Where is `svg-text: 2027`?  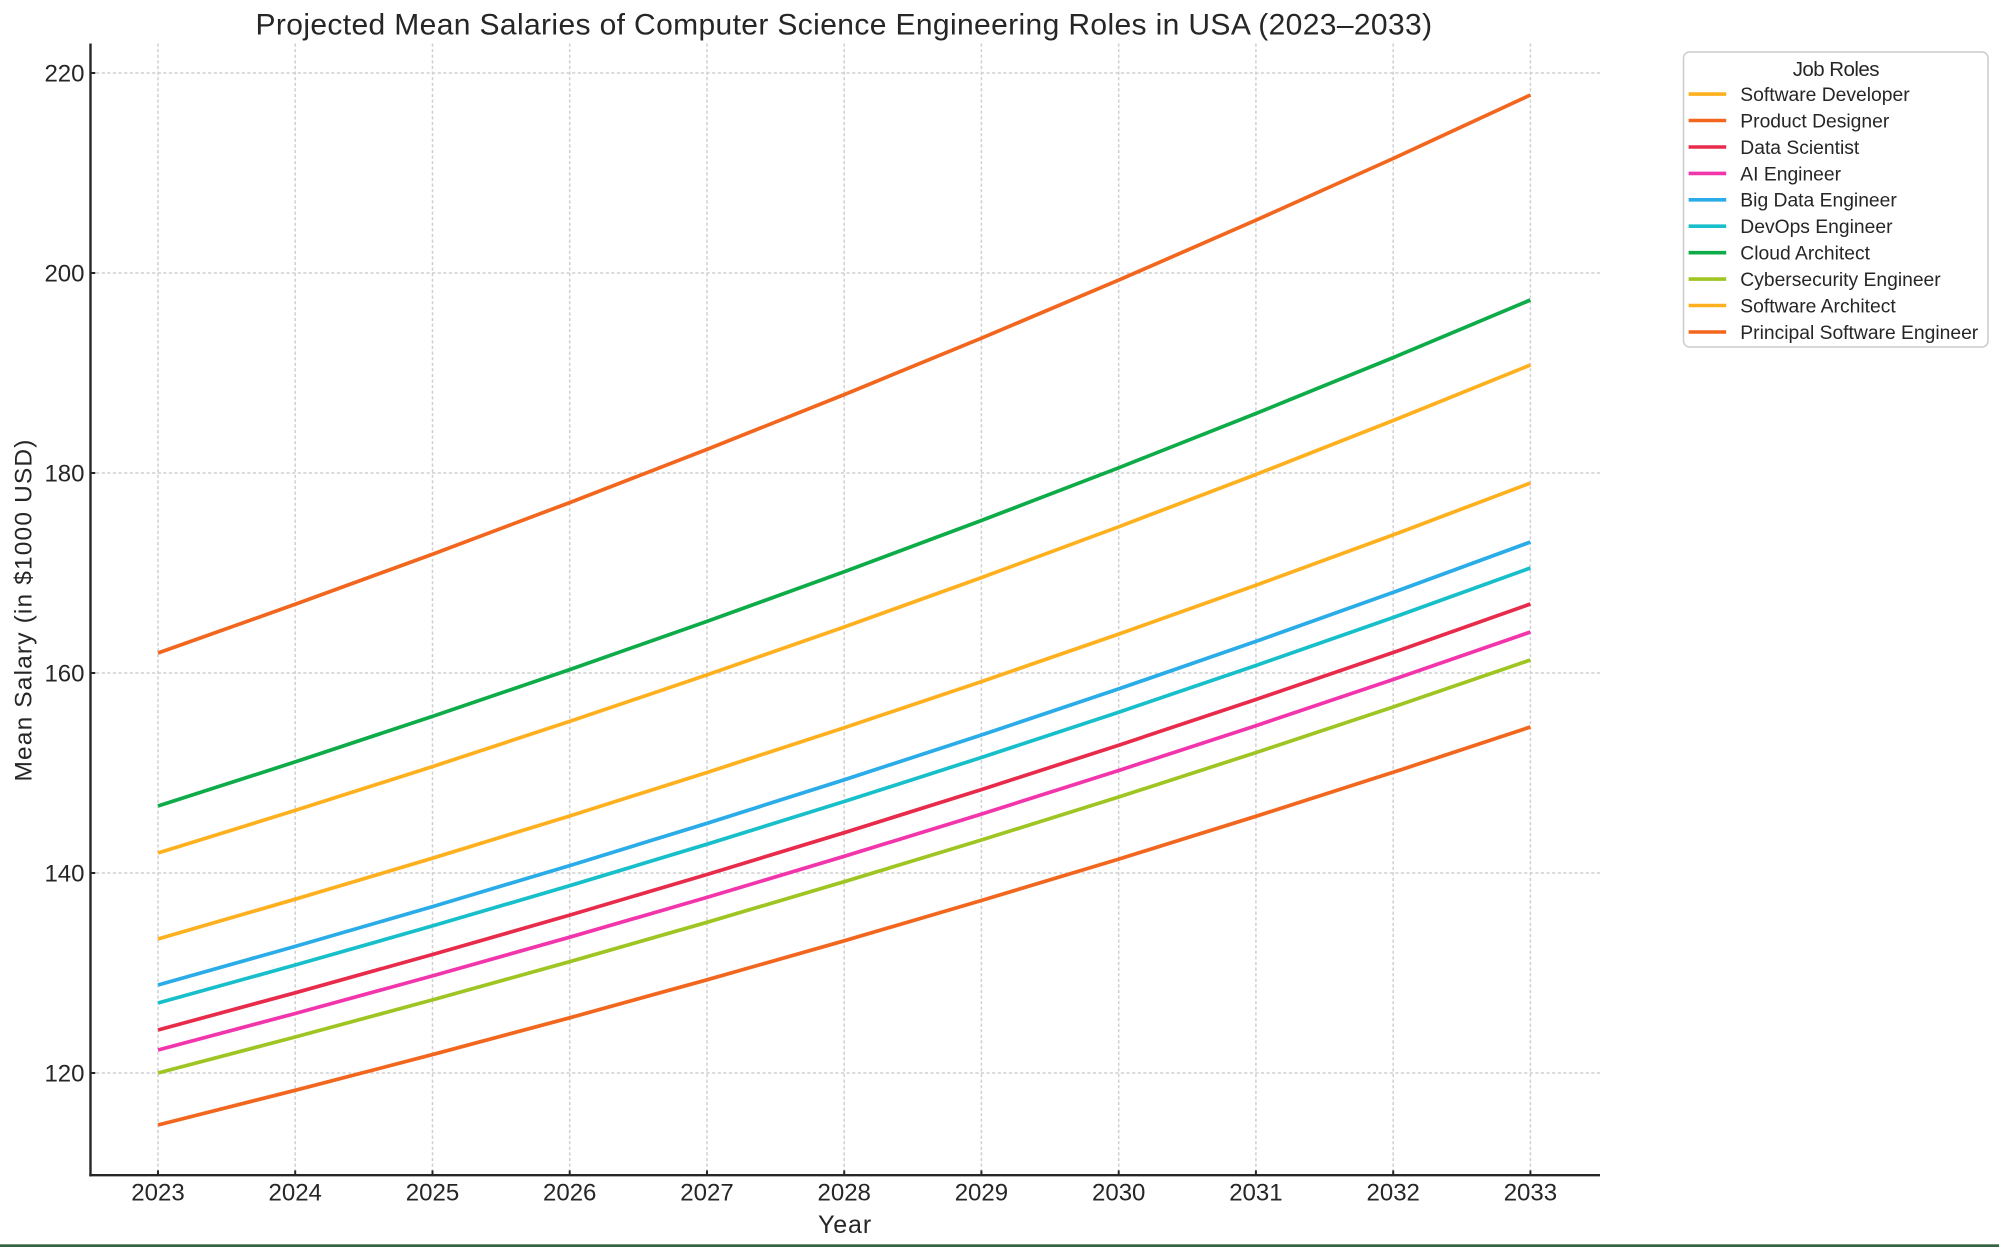 svg-text: 2027 is located at coordinates (706, 1192).